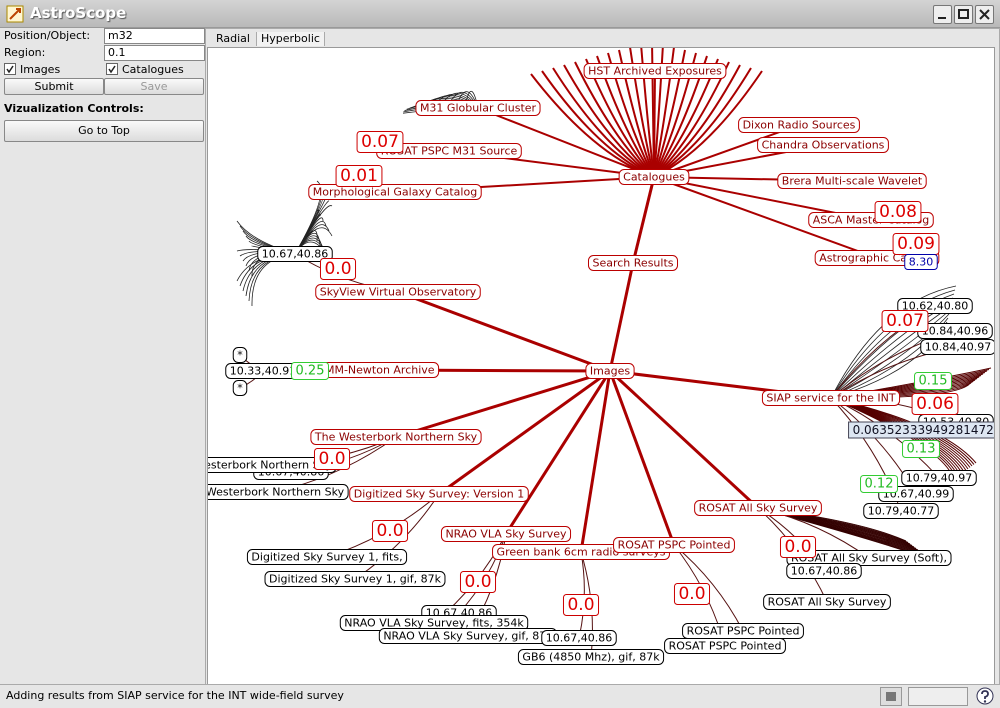  I want to click on tab: Hyperbolic, so click(290, 39).